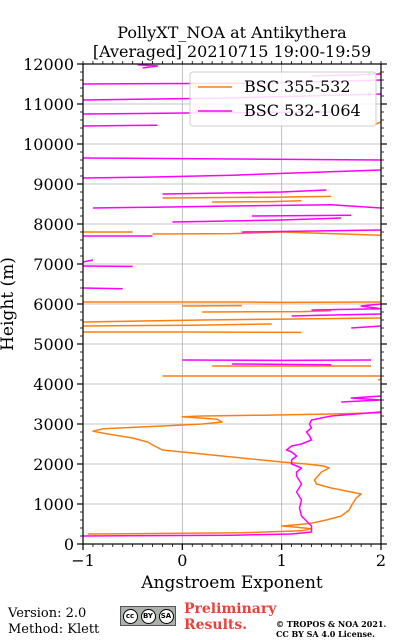  I want to click on y-tick-label: 3000, so click(53, 424).